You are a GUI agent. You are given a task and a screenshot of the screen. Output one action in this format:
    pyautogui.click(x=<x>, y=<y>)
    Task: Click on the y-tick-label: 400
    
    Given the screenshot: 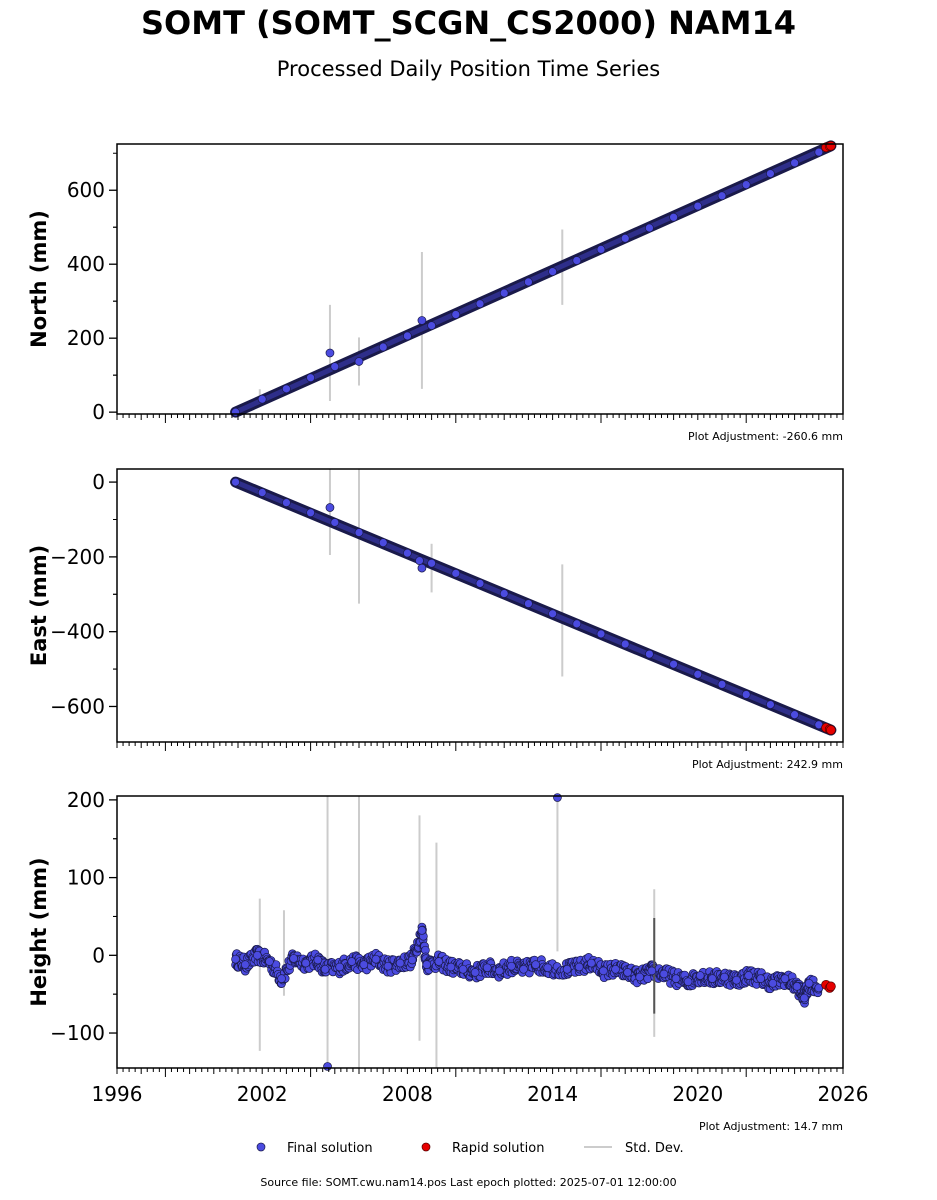 What is the action you would take?
    pyautogui.click(x=86, y=264)
    